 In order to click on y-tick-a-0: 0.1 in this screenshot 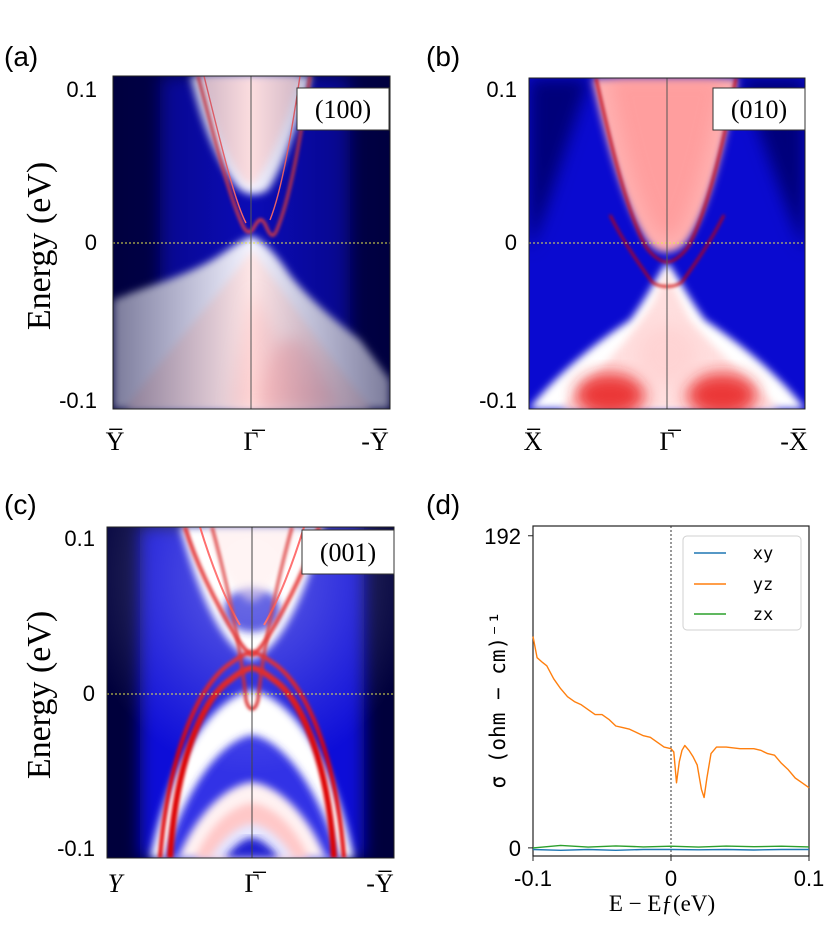, I will do `click(81, 89)`.